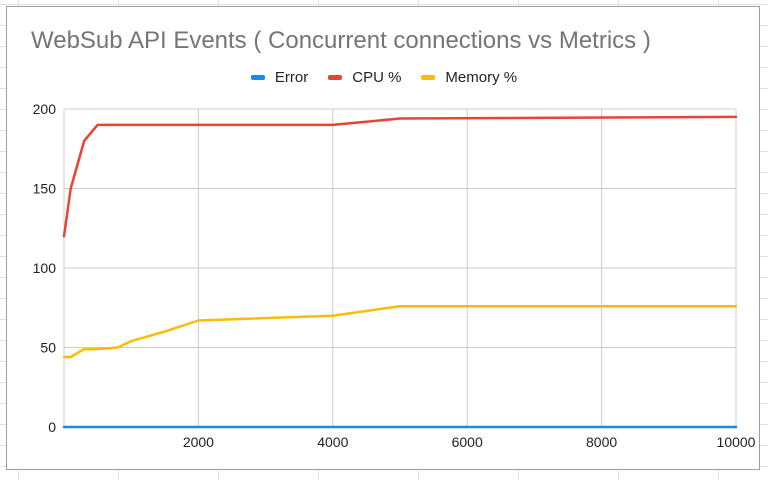  I want to click on legend-swatch-memory, so click(428, 77).